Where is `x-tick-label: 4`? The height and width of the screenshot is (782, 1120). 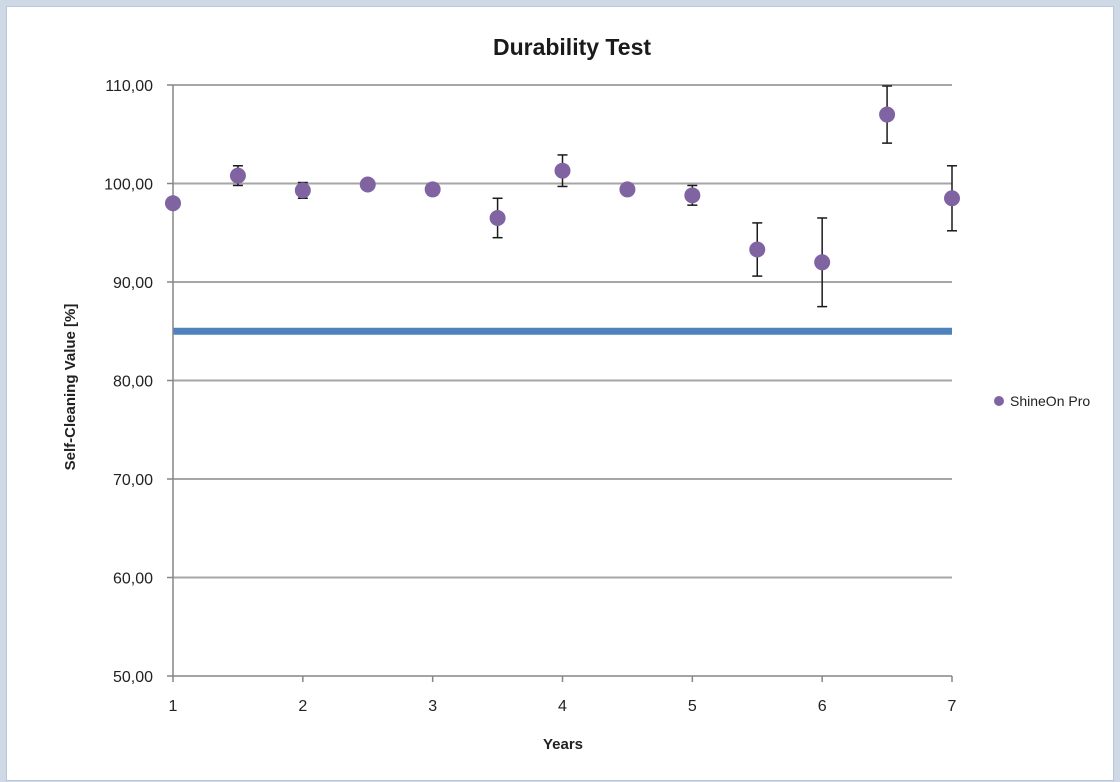
x-tick-label: 4 is located at coordinates (562, 706).